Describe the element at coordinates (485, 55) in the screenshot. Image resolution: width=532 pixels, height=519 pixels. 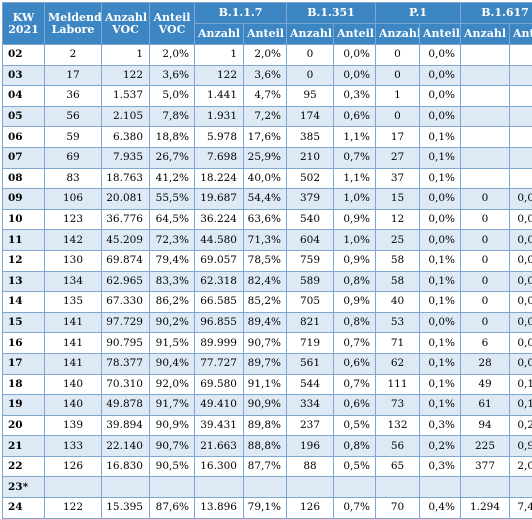
I see `cell-b1617-count` at that location.